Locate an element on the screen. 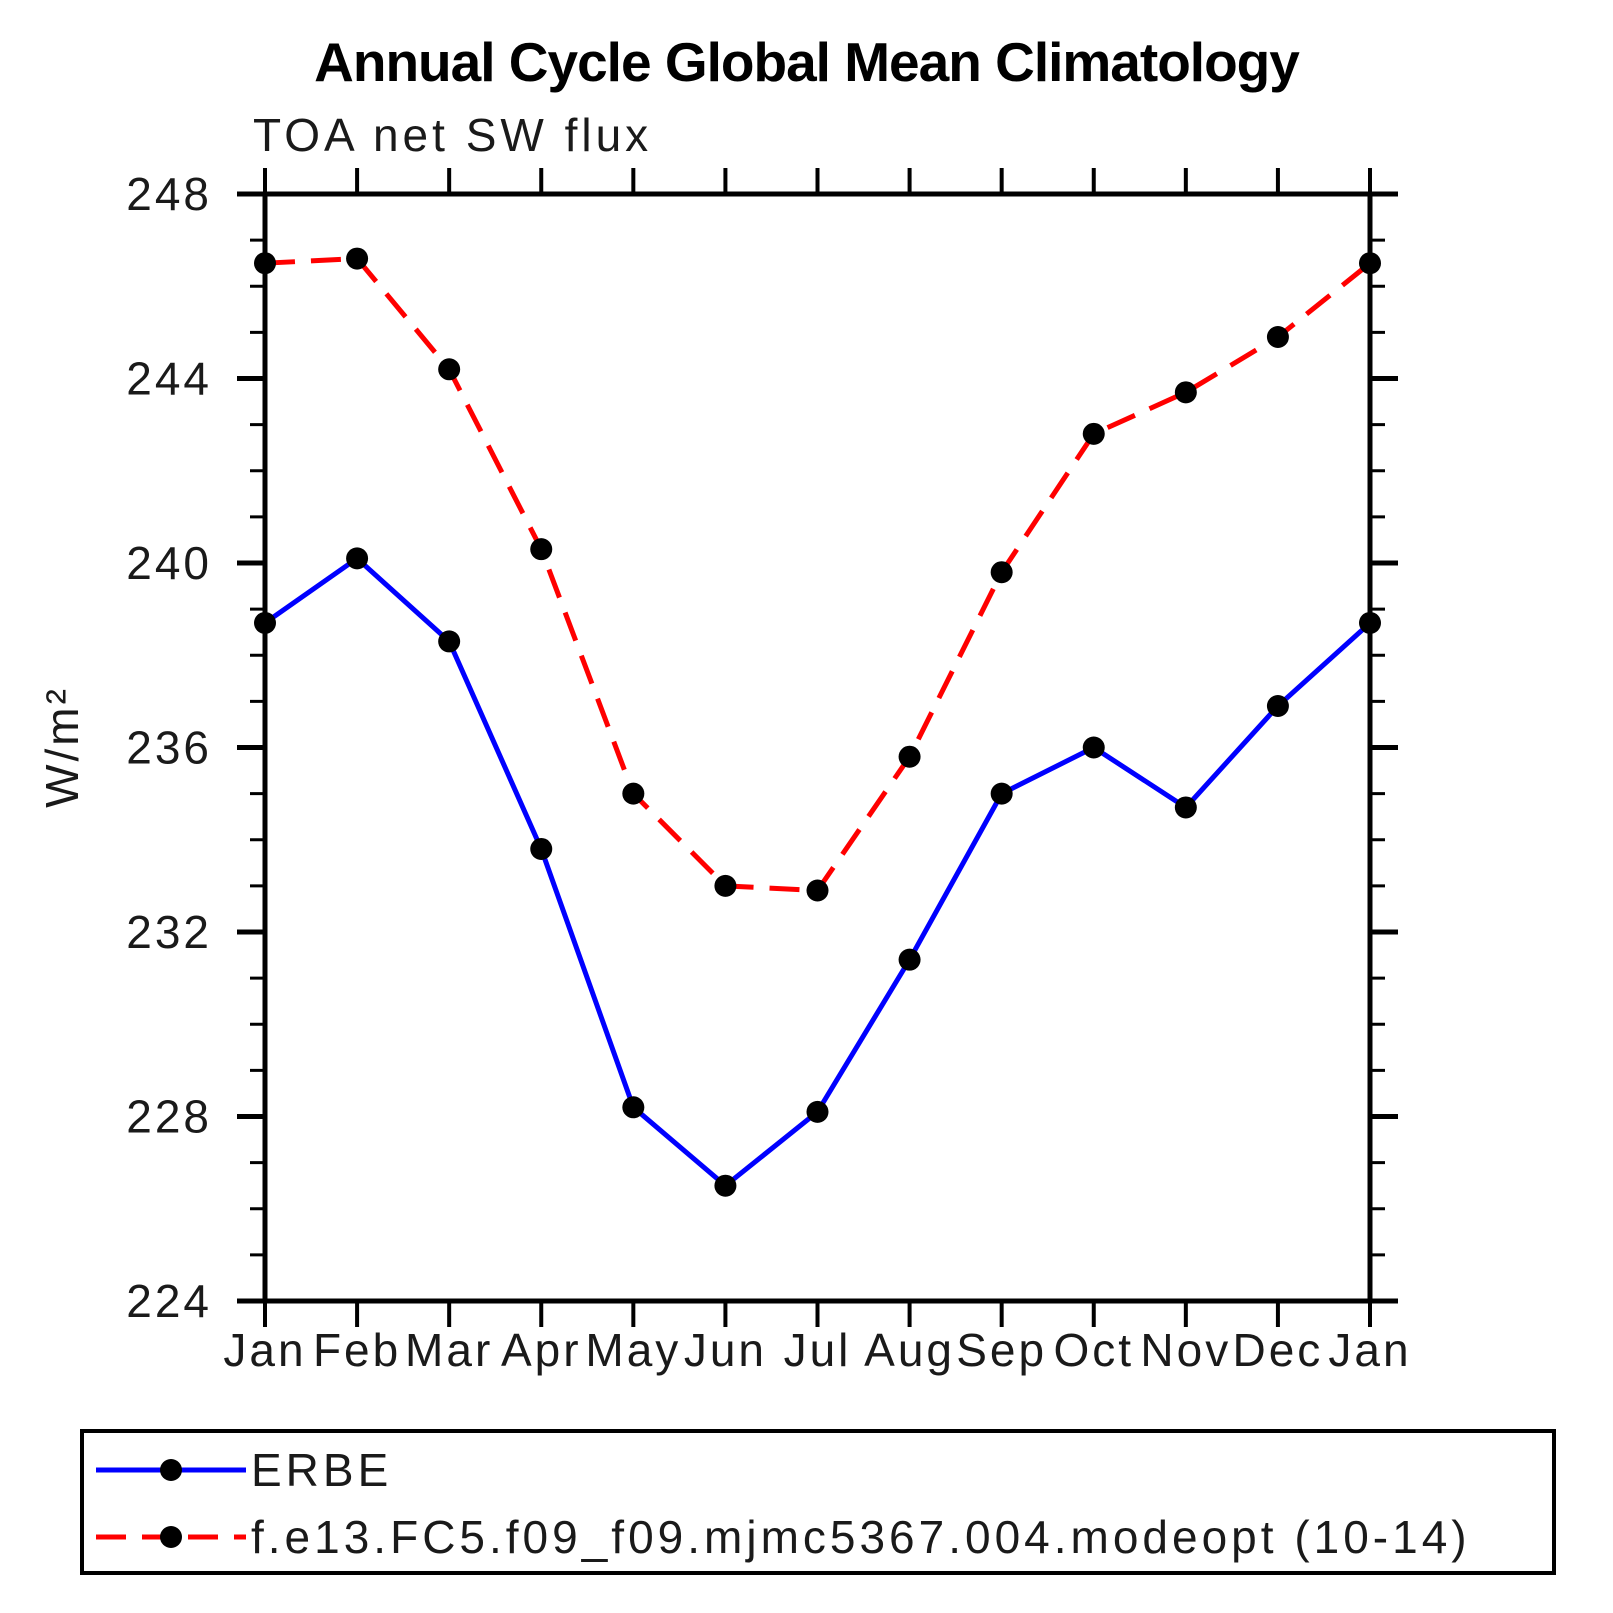 This screenshot has width=1613, height=1613. y-axis-tick-label: 248 is located at coordinates (169, 194).